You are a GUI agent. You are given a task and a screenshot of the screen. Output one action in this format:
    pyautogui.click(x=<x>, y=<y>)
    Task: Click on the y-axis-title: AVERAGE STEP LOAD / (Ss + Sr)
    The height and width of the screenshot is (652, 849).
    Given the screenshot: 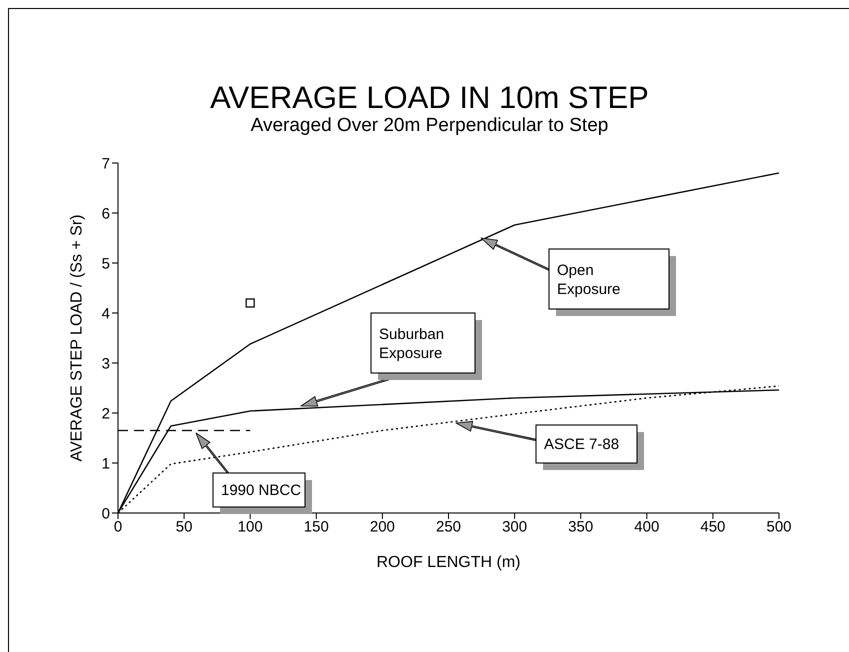 What is the action you would take?
    pyautogui.click(x=77, y=338)
    